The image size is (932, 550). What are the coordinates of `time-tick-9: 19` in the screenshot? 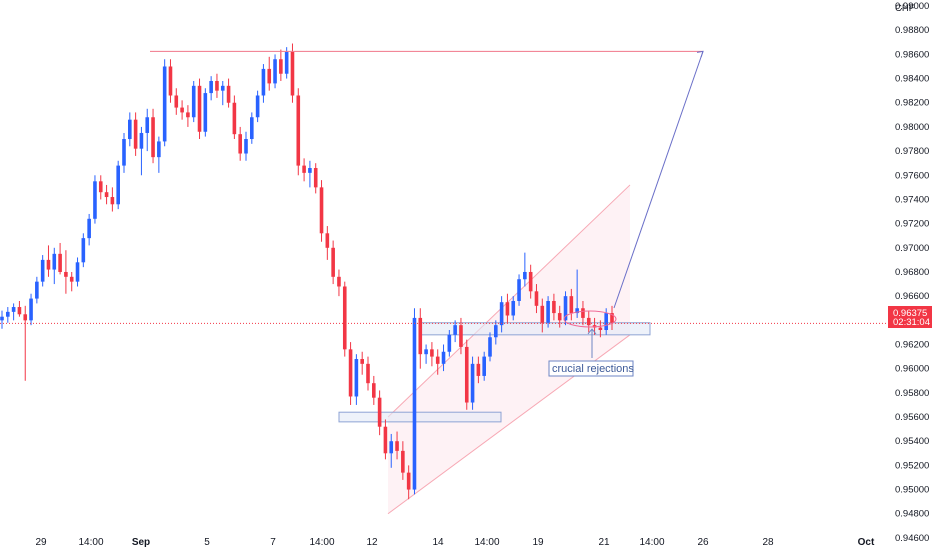 It's located at (538, 542).